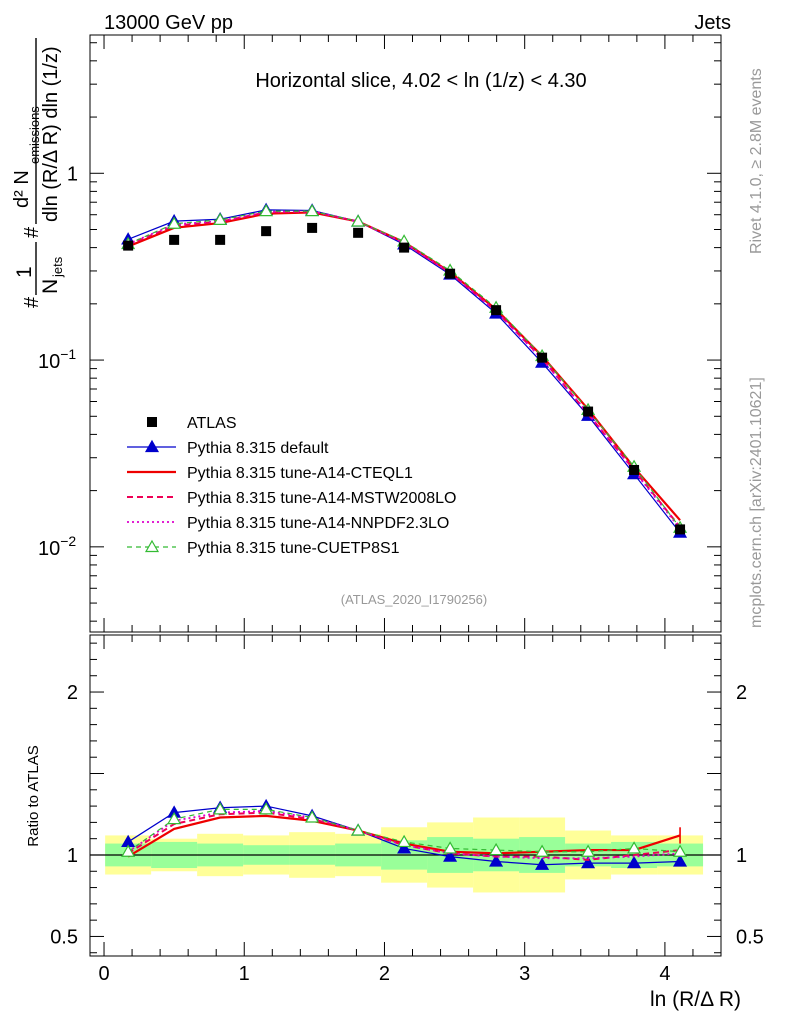 The height and width of the screenshot is (1024, 786). I want to click on x-tick-label: 4, so click(664, 974).